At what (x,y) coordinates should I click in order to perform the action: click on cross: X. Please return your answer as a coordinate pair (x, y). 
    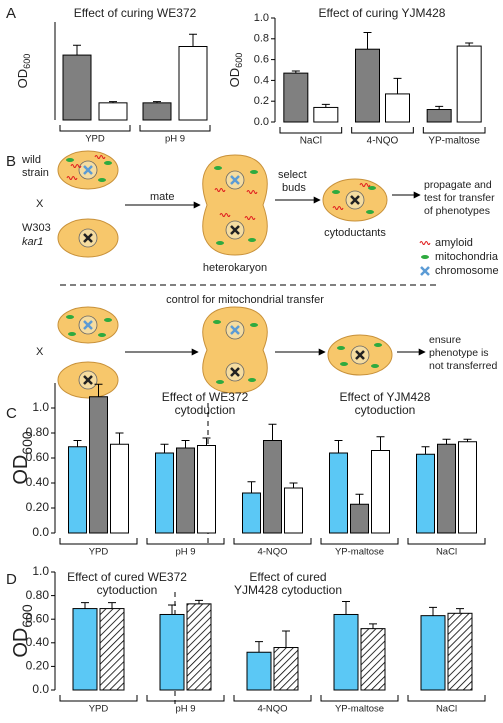
    Looking at the image, I should click on (40, 204).